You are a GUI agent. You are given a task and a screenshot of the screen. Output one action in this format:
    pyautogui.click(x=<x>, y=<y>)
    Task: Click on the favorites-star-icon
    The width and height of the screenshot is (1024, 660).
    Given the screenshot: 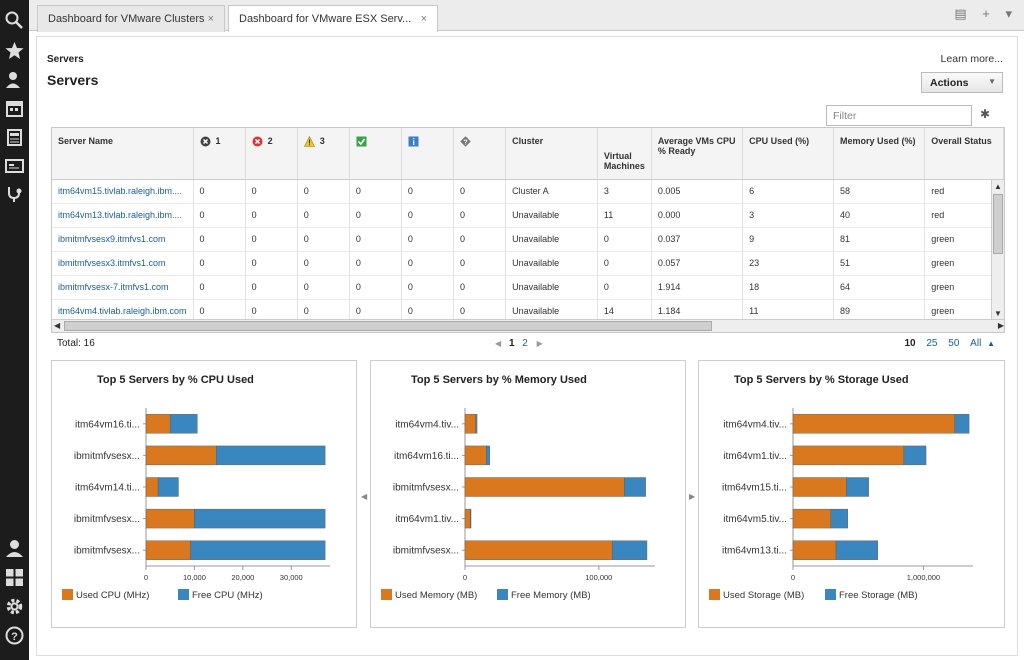 What is the action you would take?
    pyautogui.click(x=14, y=50)
    